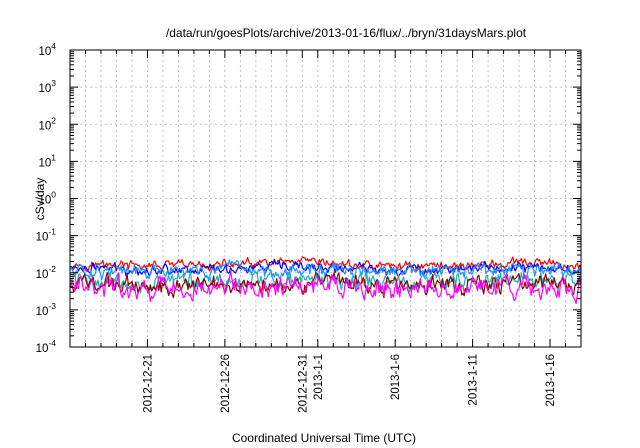 The height and width of the screenshot is (448, 640). I want to click on series-group, so click(325, 280).